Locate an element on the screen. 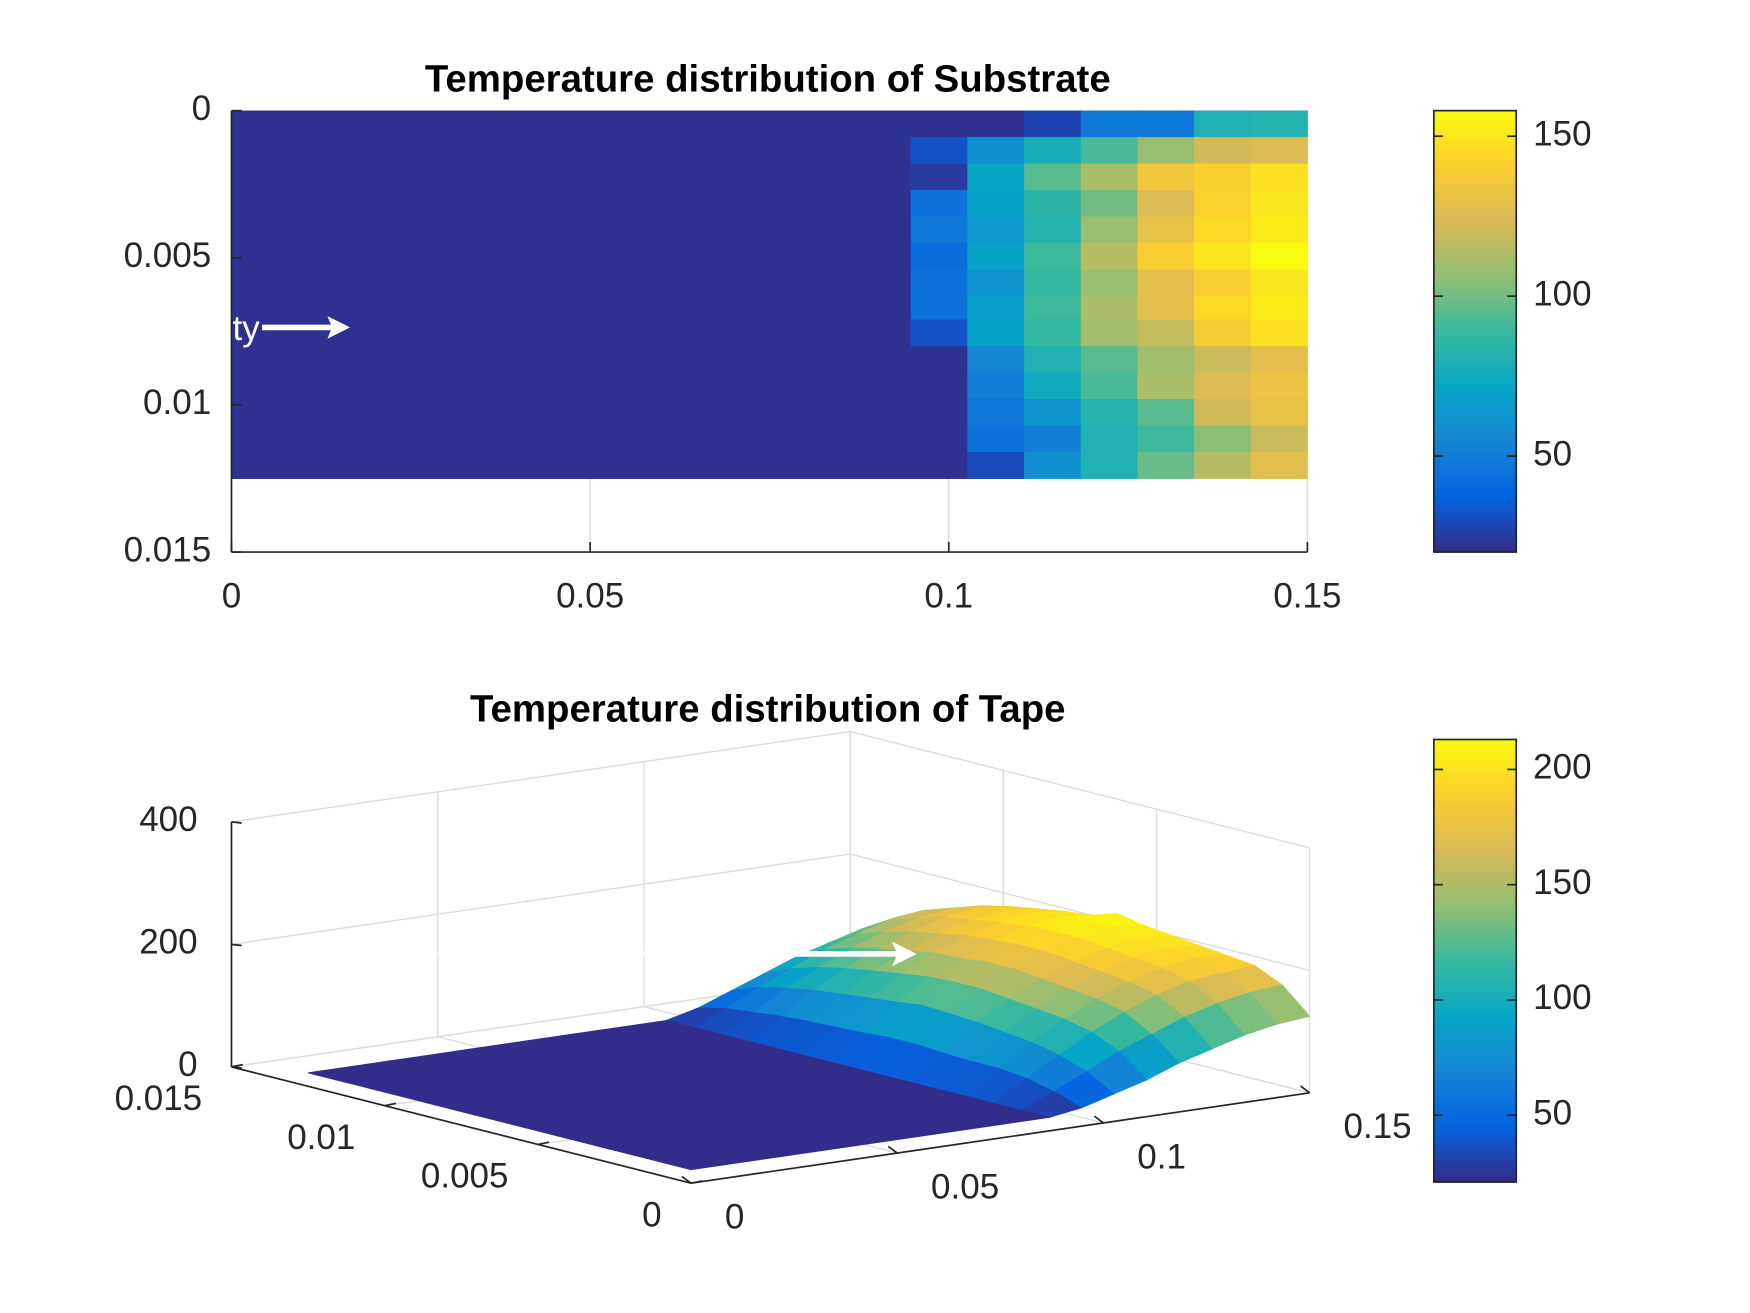  y-tick-label: 0.005 is located at coordinates (465, 1176).